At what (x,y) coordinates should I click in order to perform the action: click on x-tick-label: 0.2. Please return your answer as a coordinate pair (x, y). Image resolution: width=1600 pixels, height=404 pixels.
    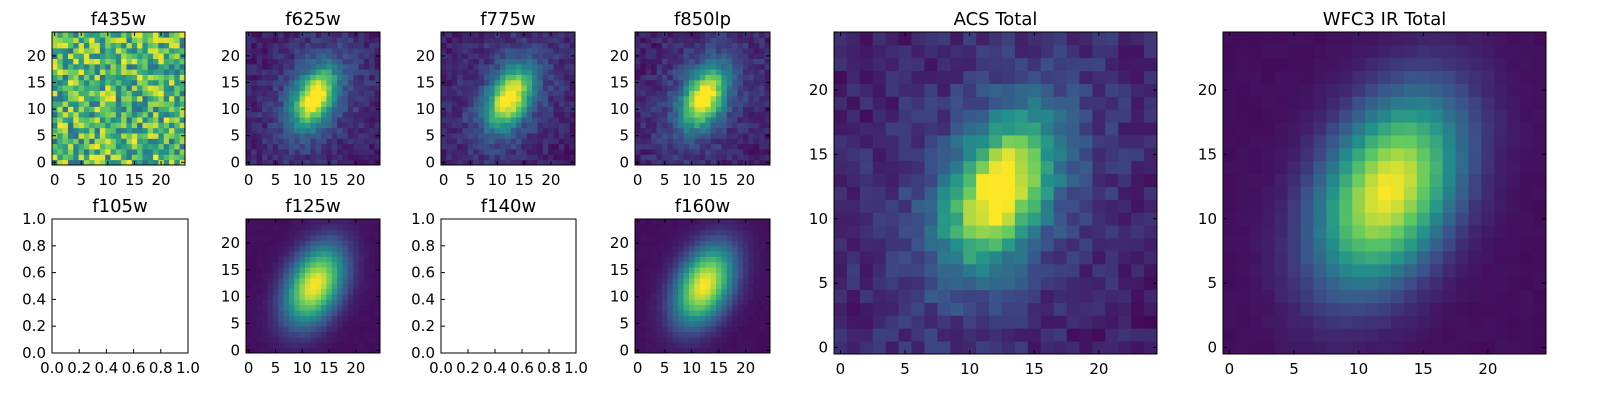
    Looking at the image, I should click on (468, 368).